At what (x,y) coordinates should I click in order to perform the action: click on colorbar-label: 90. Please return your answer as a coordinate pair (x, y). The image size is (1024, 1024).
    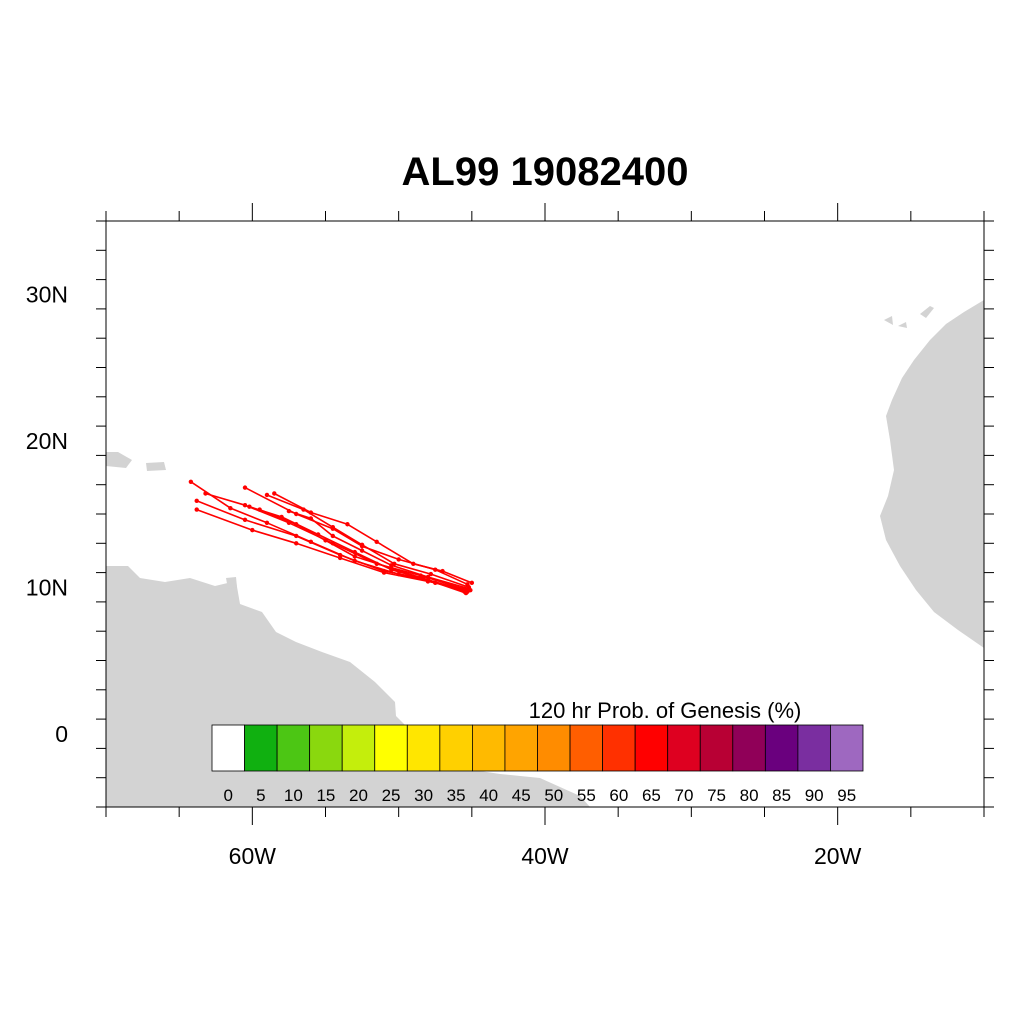
    Looking at the image, I should click on (814, 795).